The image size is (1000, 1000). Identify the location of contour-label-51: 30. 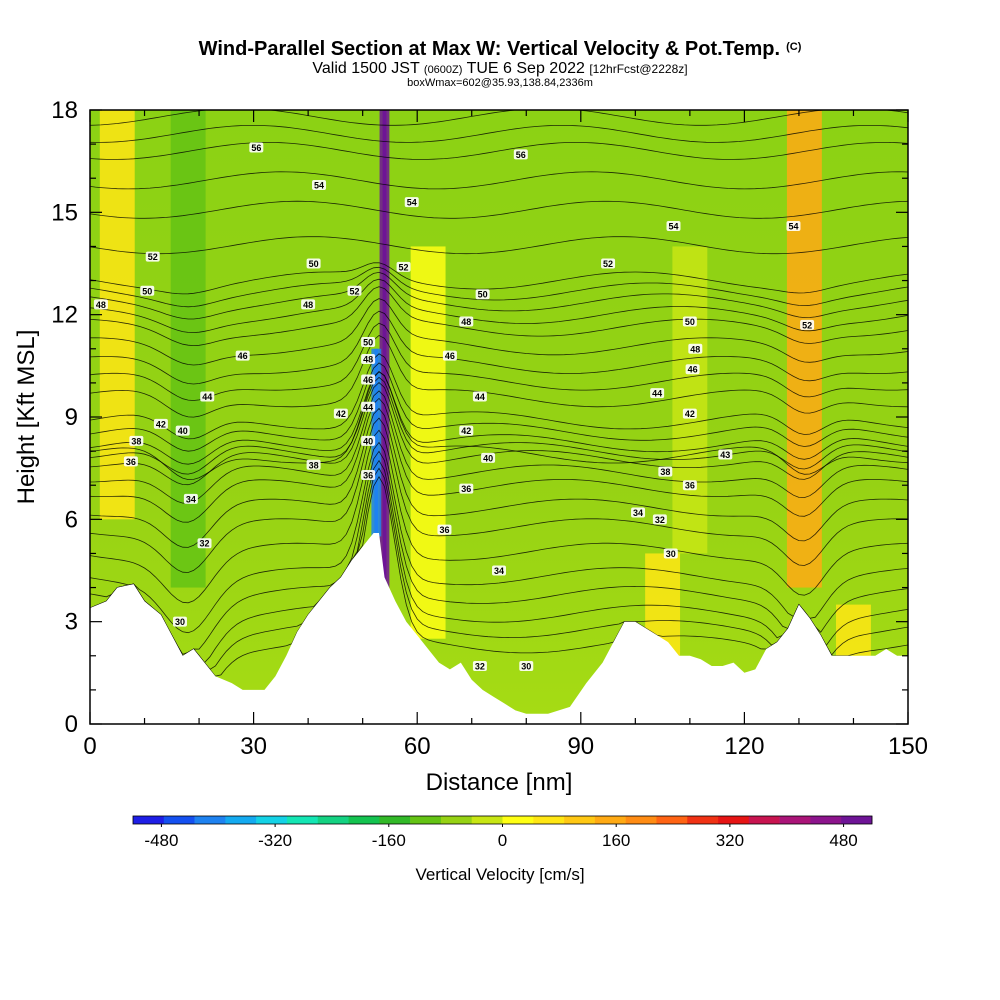
(180, 622).